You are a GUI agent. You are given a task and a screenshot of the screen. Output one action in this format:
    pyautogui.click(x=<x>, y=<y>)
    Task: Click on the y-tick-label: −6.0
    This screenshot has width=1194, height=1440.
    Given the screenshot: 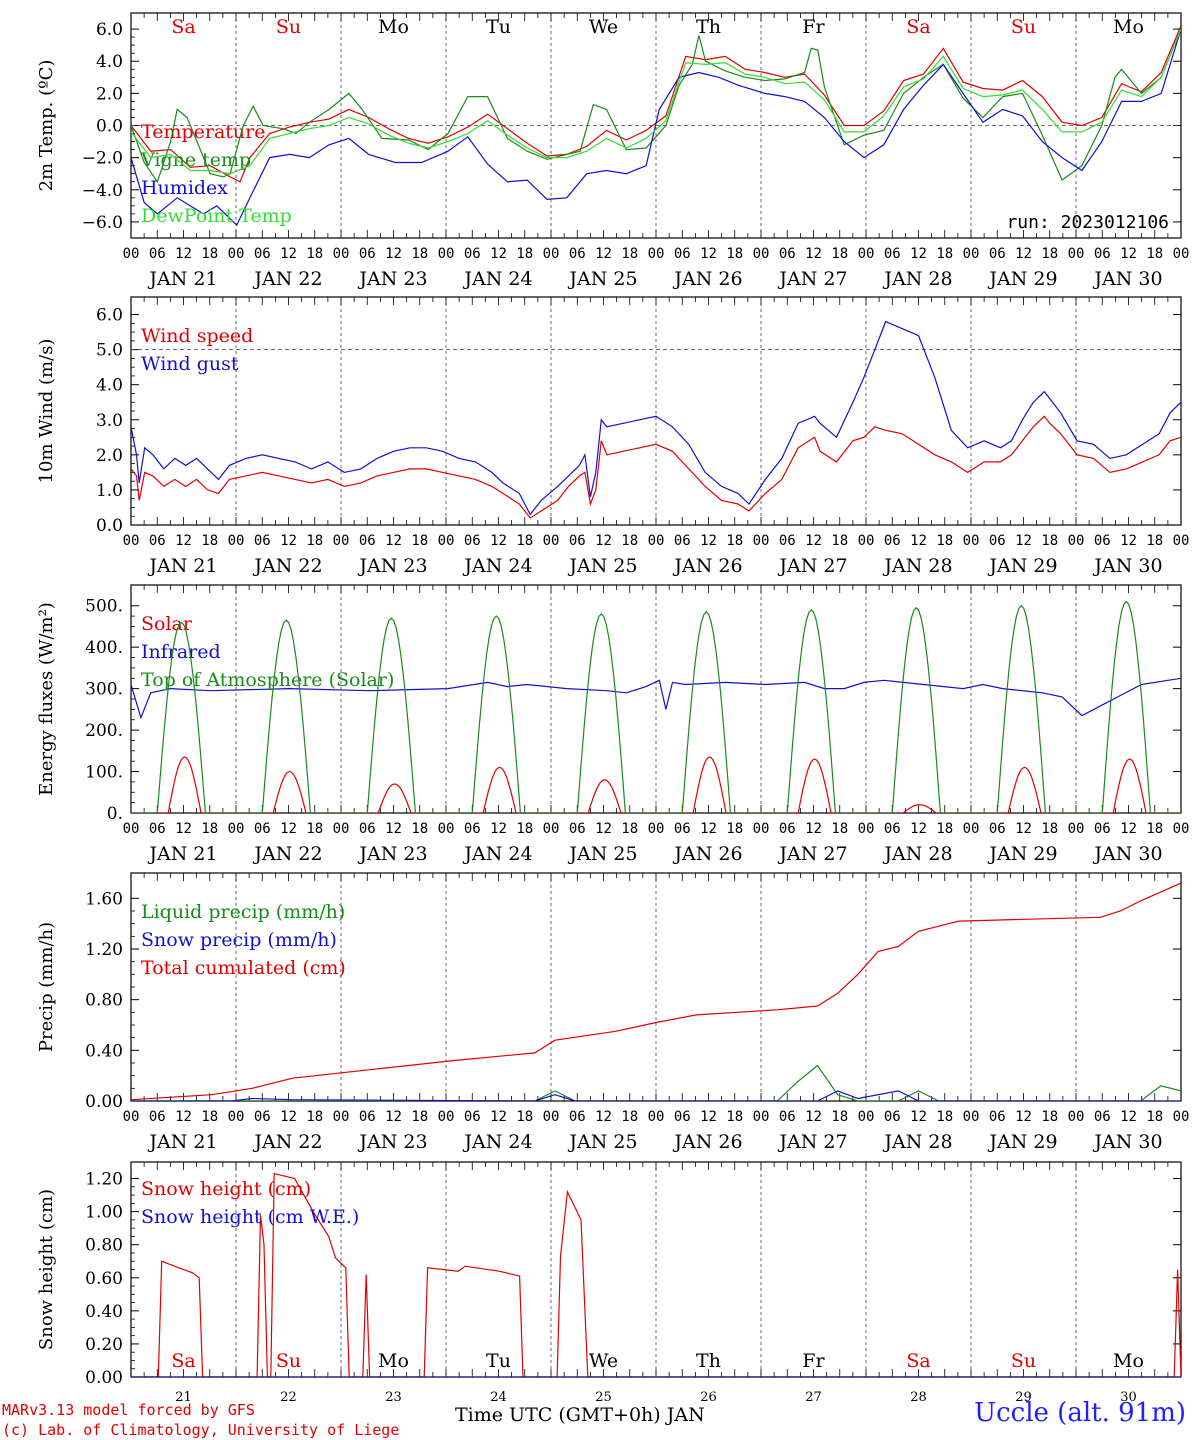 What is the action you would take?
    pyautogui.click(x=102, y=223)
    